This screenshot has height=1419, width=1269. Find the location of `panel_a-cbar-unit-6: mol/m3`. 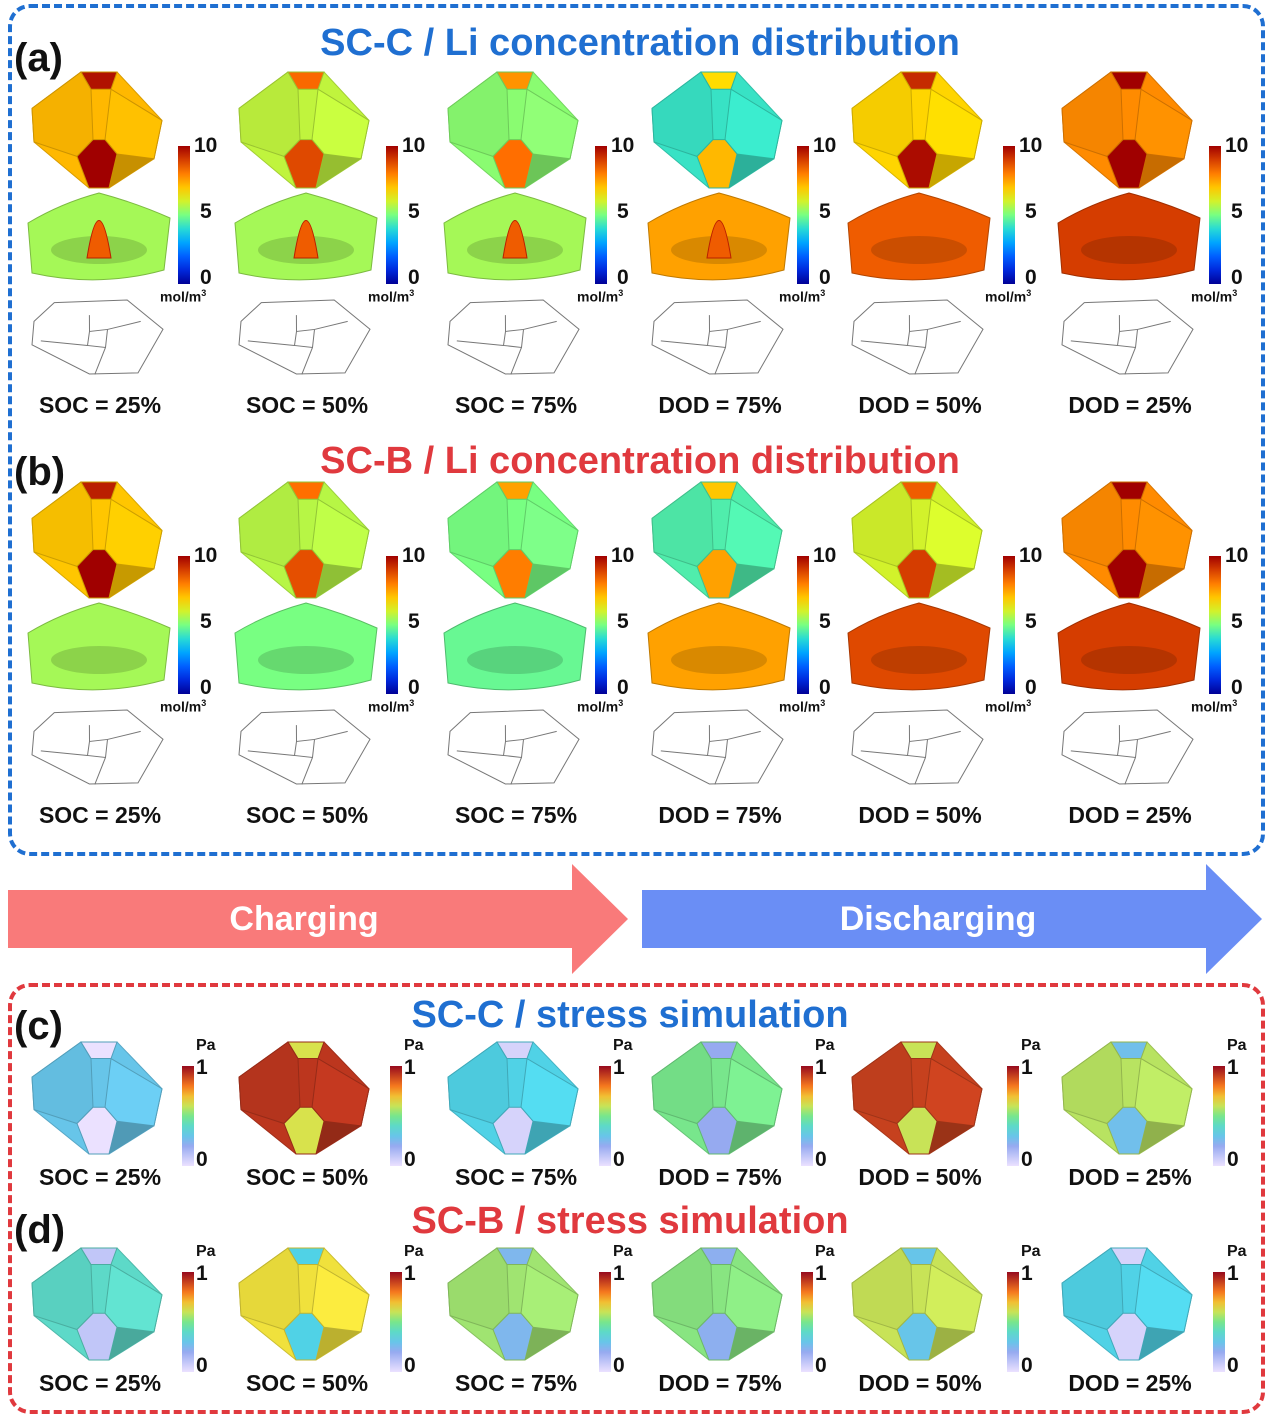

panel_a-cbar-unit-6: mol/m3 is located at coordinates (1214, 296).